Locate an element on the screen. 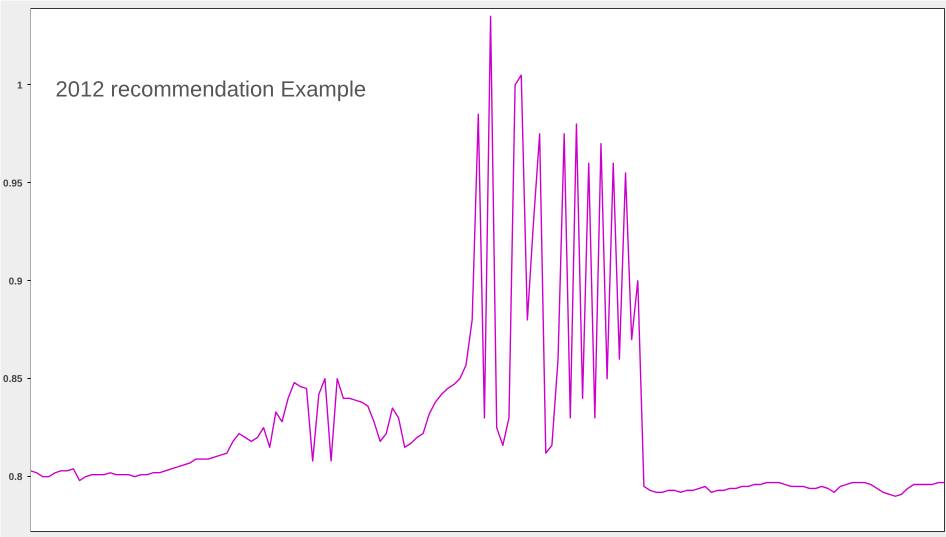 This screenshot has height=537, width=946. y-tick-label: 0.95 is located at coordinates (13, 184).